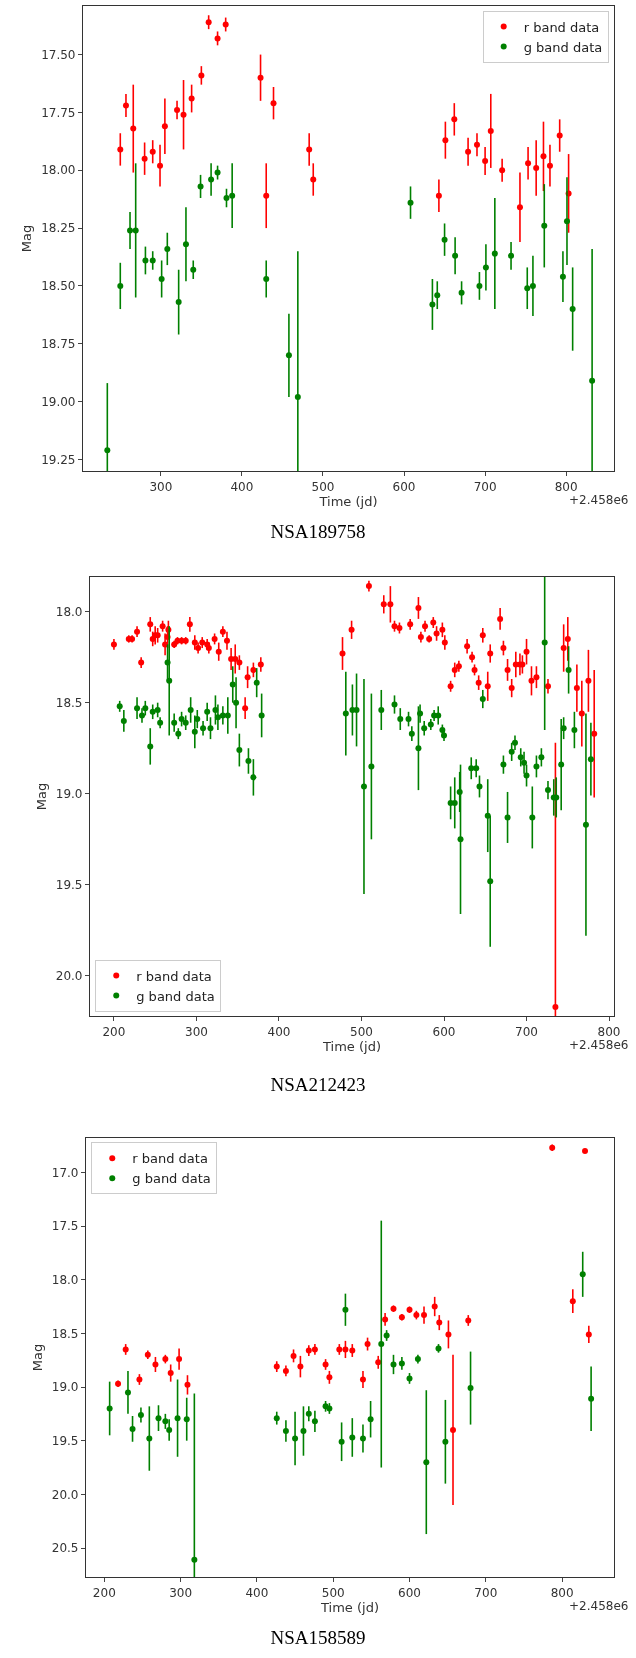 The image size is (636, 1658). I want to click on legend-label: r band data, so click(170, 1159).